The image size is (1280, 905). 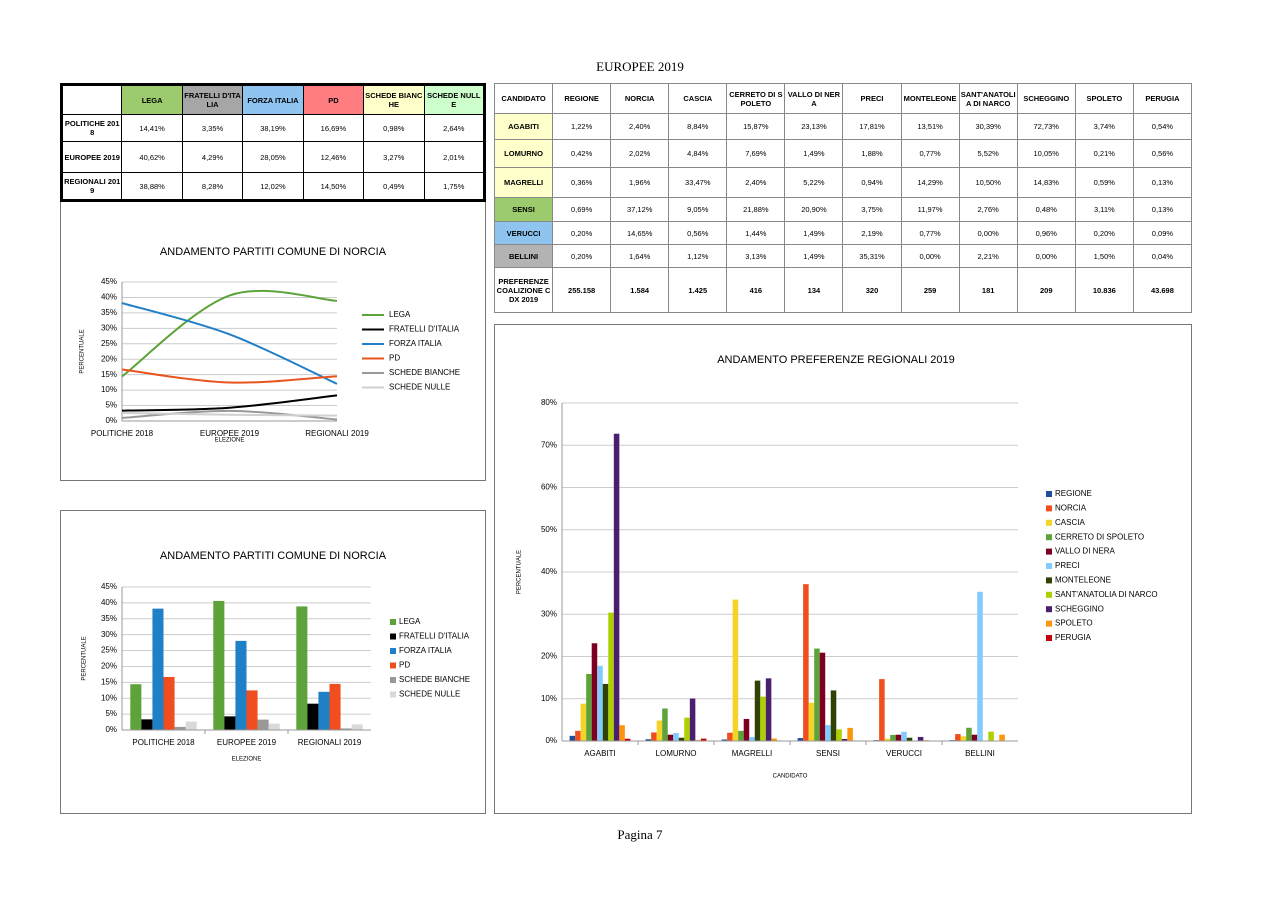 What do you see at coordinates (1079, 608) in the screenshot?
I see `legend-label: SCHEGGINO` at bounding box center [1079, 608].